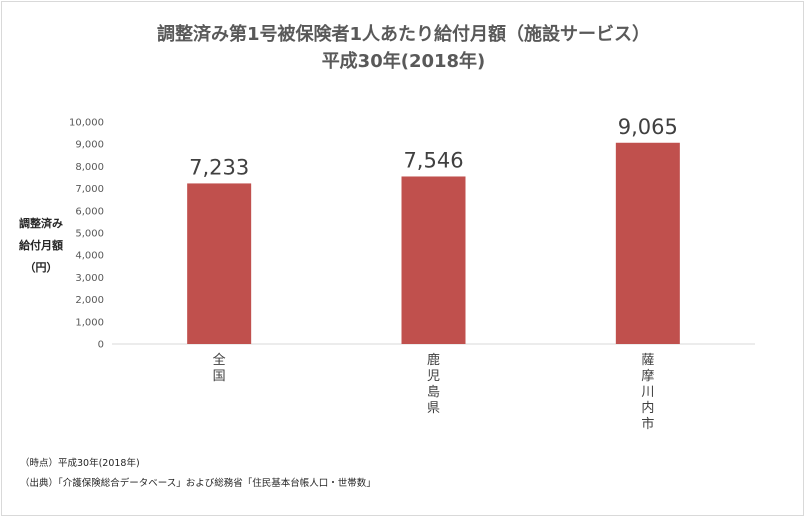 Image resolution: width=807 pixels, height=519 pixels. Describe the element at coordinates (403, 34) in the screenshot. I see `chart-title: 調整済み第1号被保険者1人あたり給付月額（施設サービス）` at that location.